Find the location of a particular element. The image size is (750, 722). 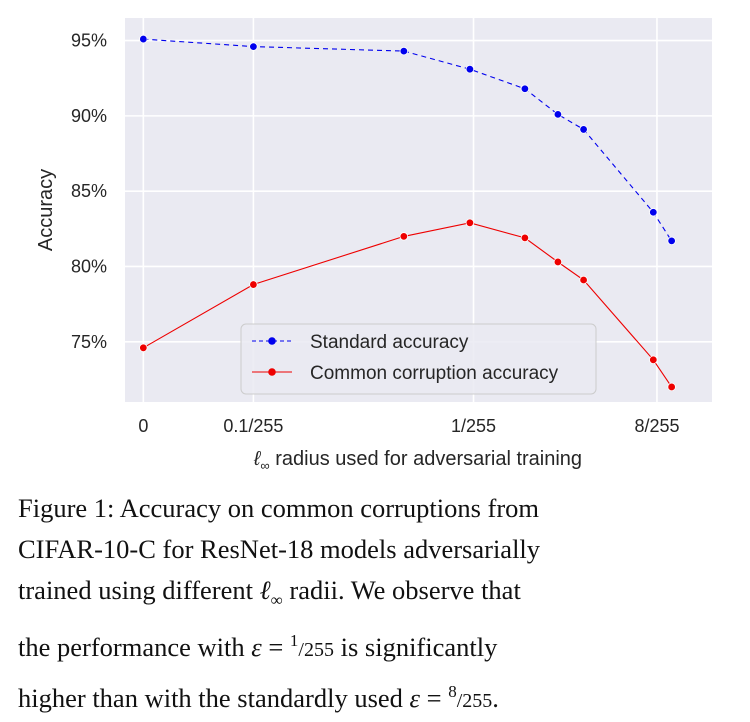

caption-numerator-1: 1 is located at coordinates (294, 641).